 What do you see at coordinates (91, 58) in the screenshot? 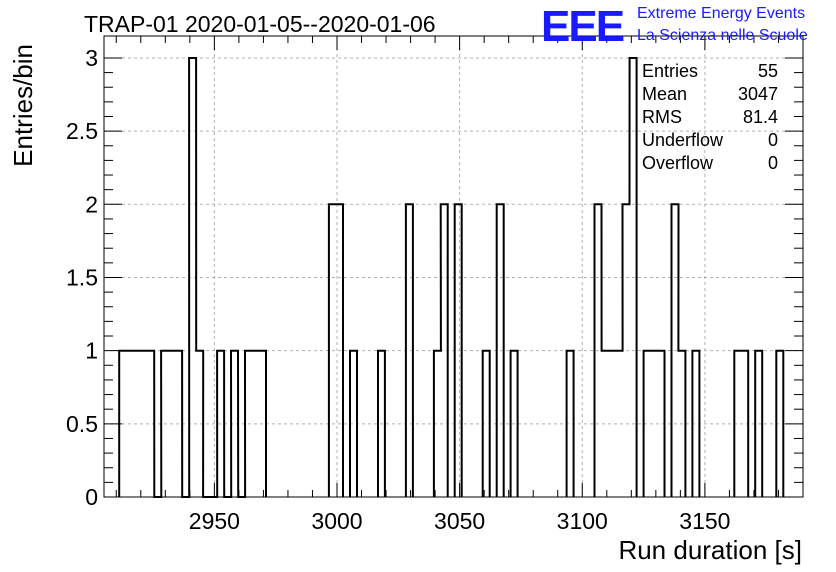
I see `y-tick-label: 3` at bounding box center [91, 58].